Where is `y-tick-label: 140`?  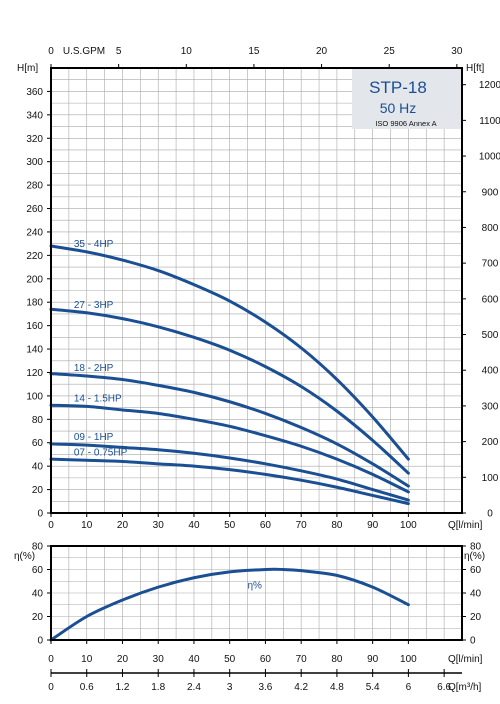
y-tick-label: 140 is located at coordinates (34, 350).